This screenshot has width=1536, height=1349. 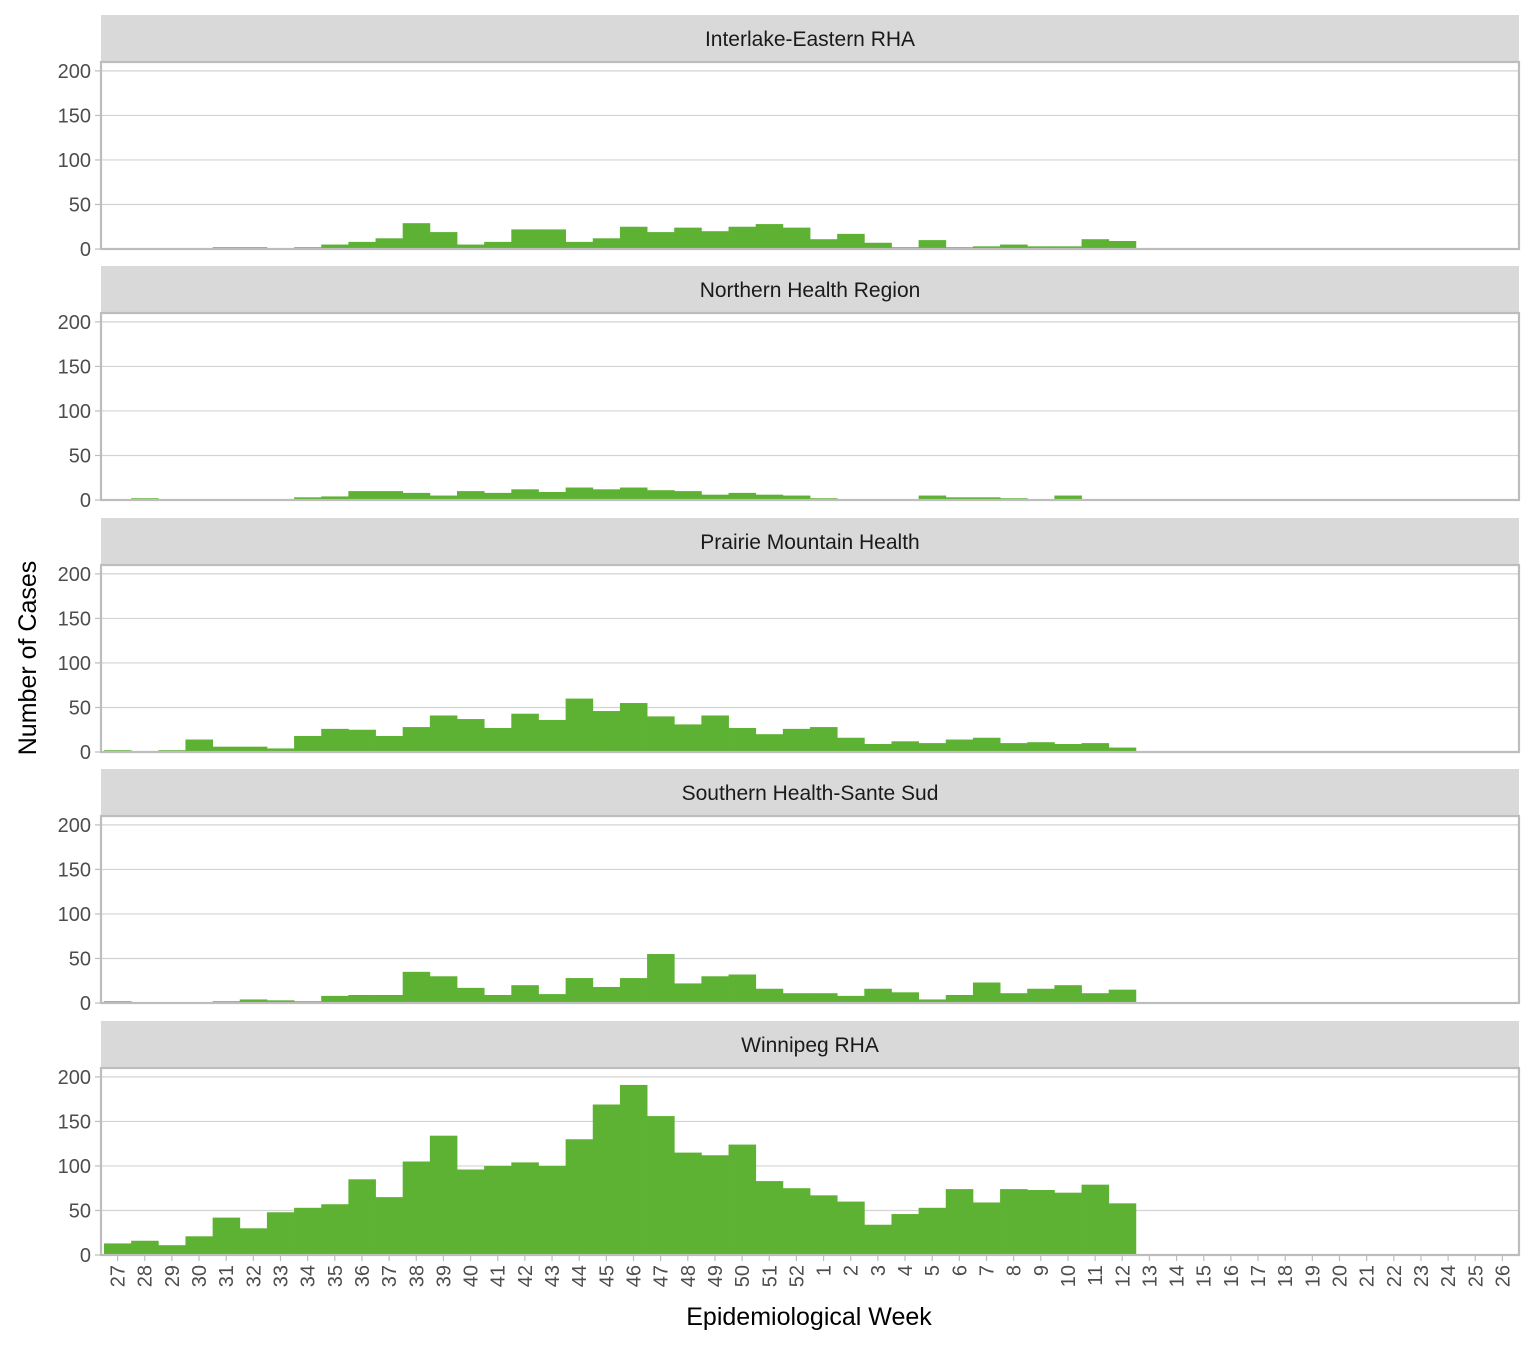 What do you see at coordinates (1395, 1276) in the screenshot?
I see `x-tick-label: 22` at bounding box center [1395, 1276].